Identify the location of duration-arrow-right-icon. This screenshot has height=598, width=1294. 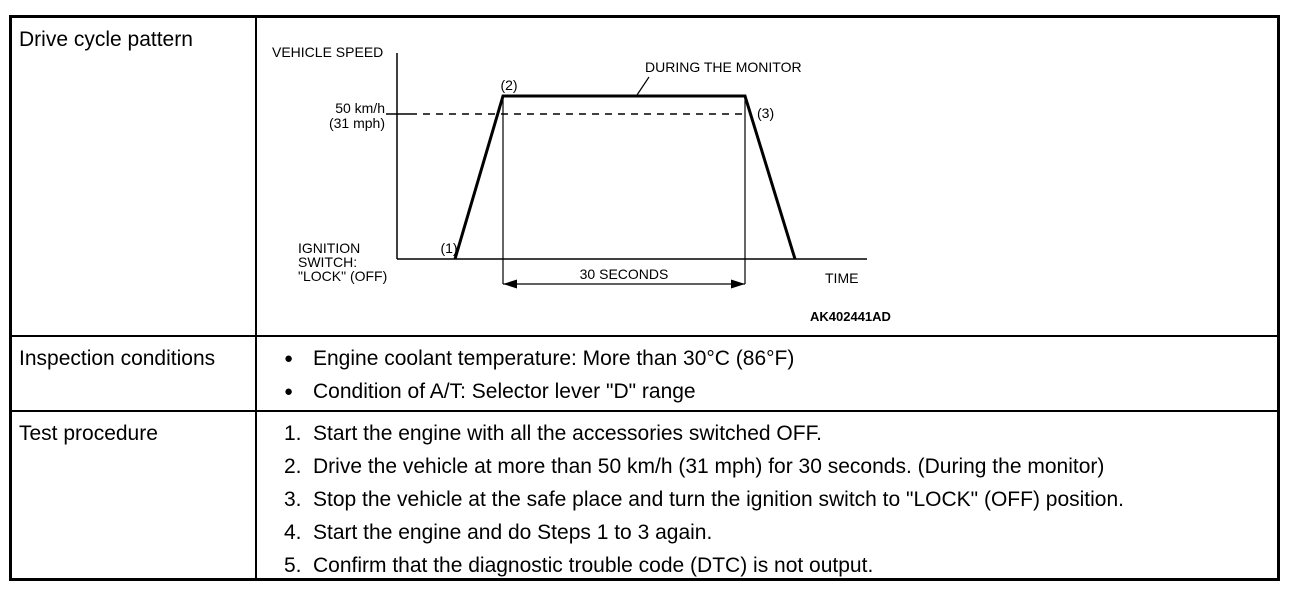
(738, 284).